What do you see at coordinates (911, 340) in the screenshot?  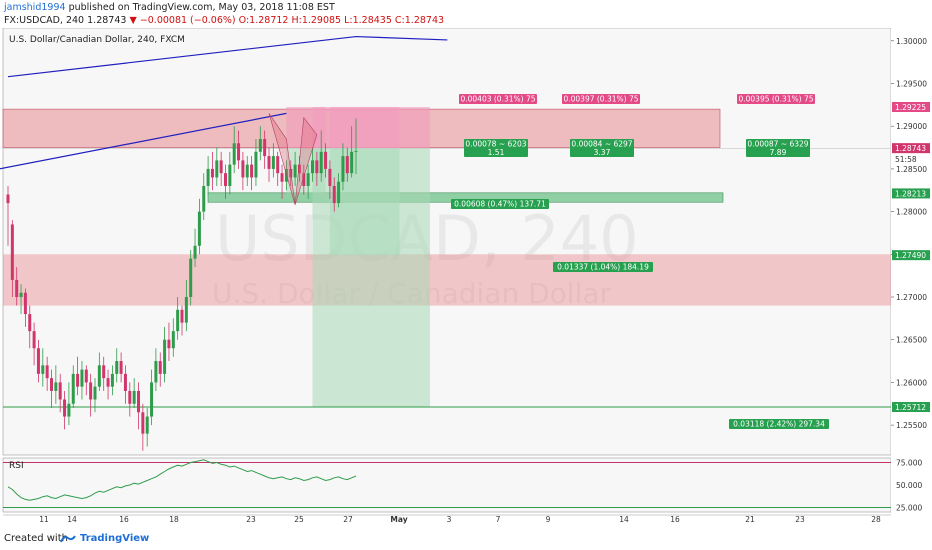 I see `price-tick-label: 1.26500` at bounding box center [911, 340].